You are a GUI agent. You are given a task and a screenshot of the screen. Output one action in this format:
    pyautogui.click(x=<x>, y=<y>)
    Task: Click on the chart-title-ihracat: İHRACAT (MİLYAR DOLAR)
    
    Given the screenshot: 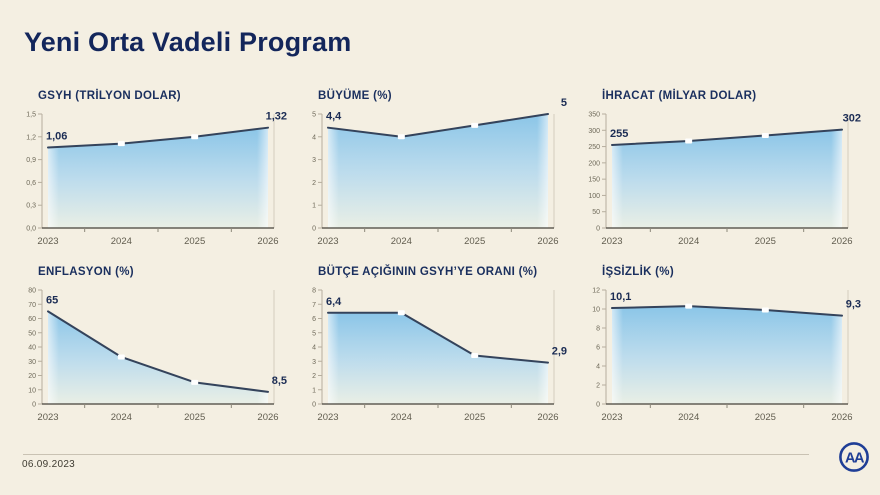 What is the action you would take?
    pyautogui.click(x=679, y=96)
    